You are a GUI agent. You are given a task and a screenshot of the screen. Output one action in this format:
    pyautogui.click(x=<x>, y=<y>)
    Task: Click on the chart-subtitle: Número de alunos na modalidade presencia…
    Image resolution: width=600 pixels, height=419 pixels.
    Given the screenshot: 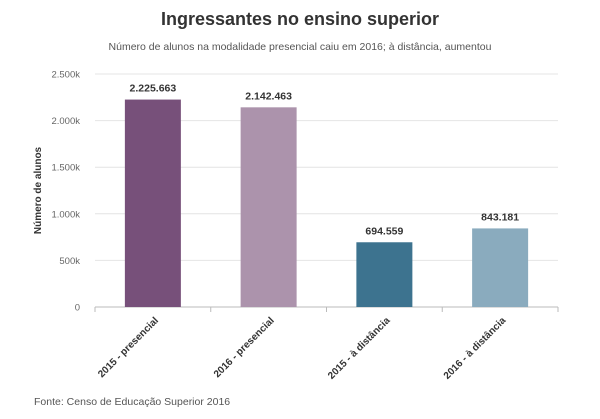 What is the action you would take?
    pyautogui.click(x=300, y=47)
    